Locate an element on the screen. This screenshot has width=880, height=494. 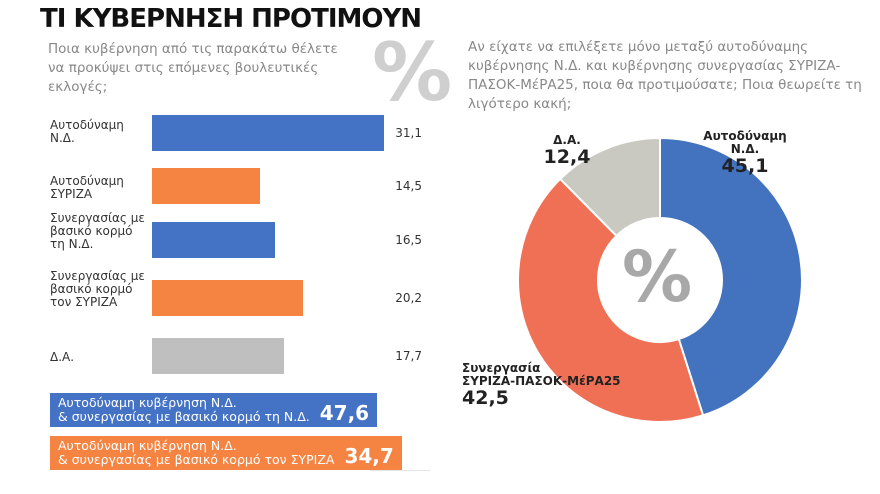
bar-value-label: 20,2 is located at coordinates (408, 298).